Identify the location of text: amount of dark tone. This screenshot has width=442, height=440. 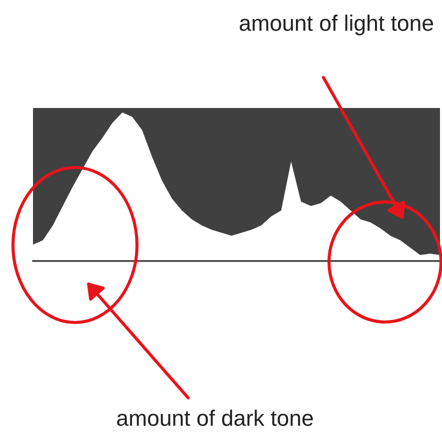
(215, 418).